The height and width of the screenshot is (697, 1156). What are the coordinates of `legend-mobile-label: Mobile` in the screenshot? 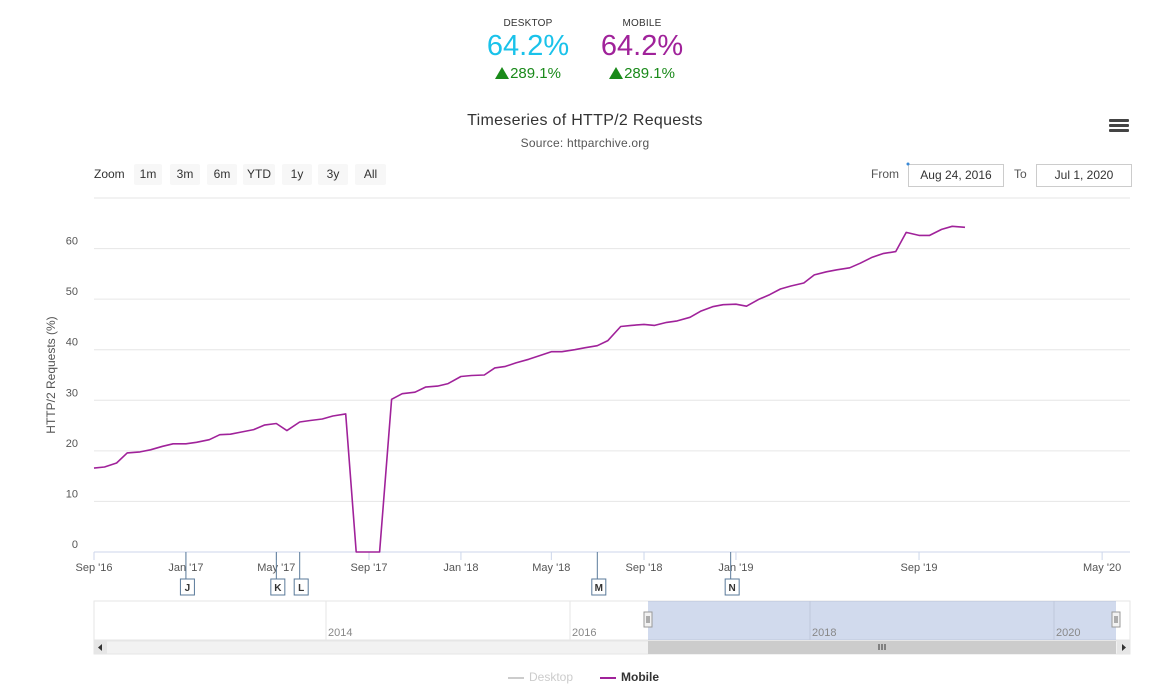 It's located at (640, 677).